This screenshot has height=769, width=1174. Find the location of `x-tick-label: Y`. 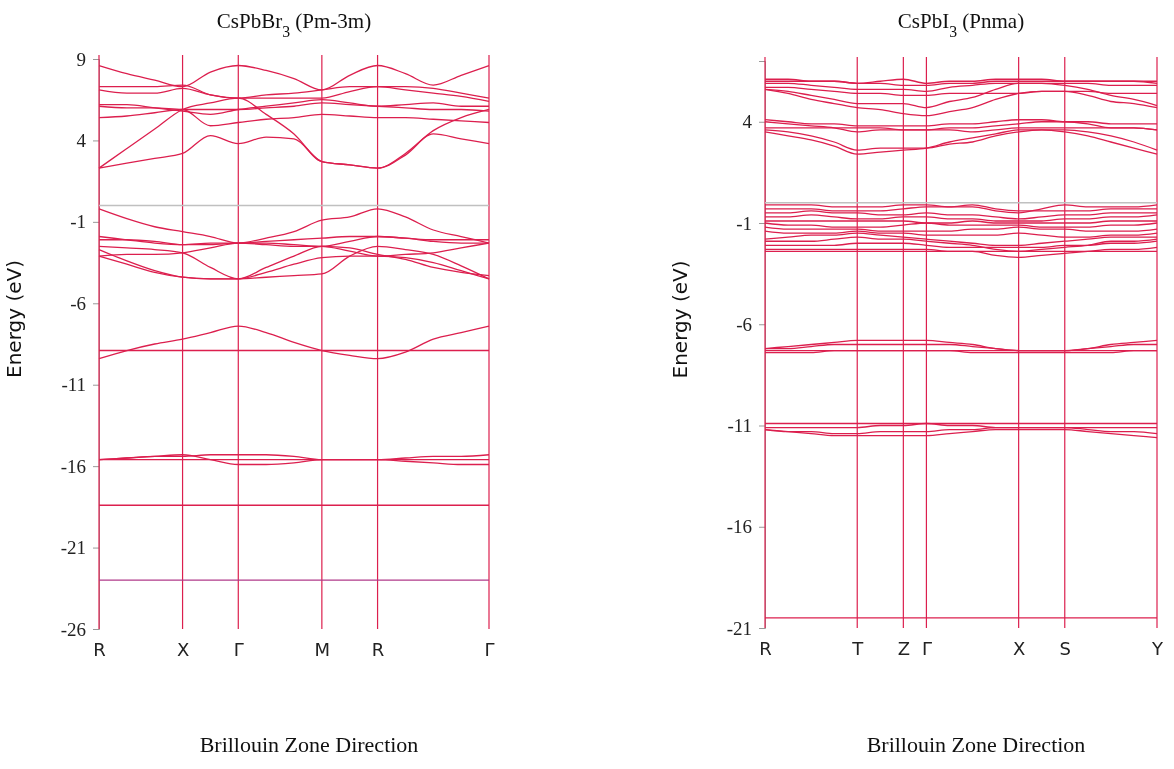

x-tick-label: Y is located at coordinates (1157, 648).